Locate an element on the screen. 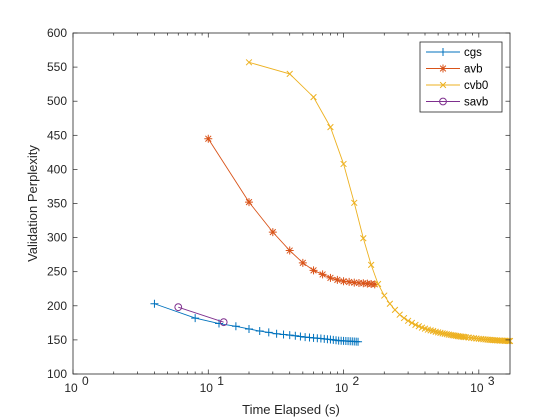 This screenshot has height=420, width=560. x-tick-exponent: 2 is located at coordinates (356, 381).